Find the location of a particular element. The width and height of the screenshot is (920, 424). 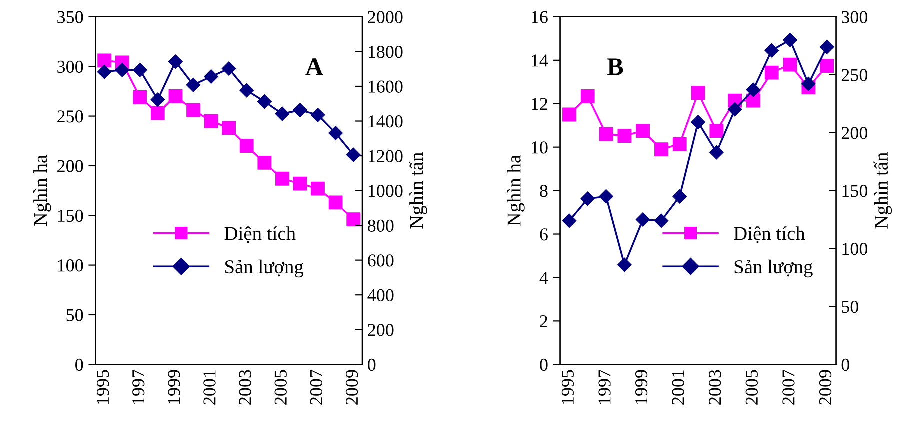

y-tick-label: 12 is located at coordinates (540, 104).